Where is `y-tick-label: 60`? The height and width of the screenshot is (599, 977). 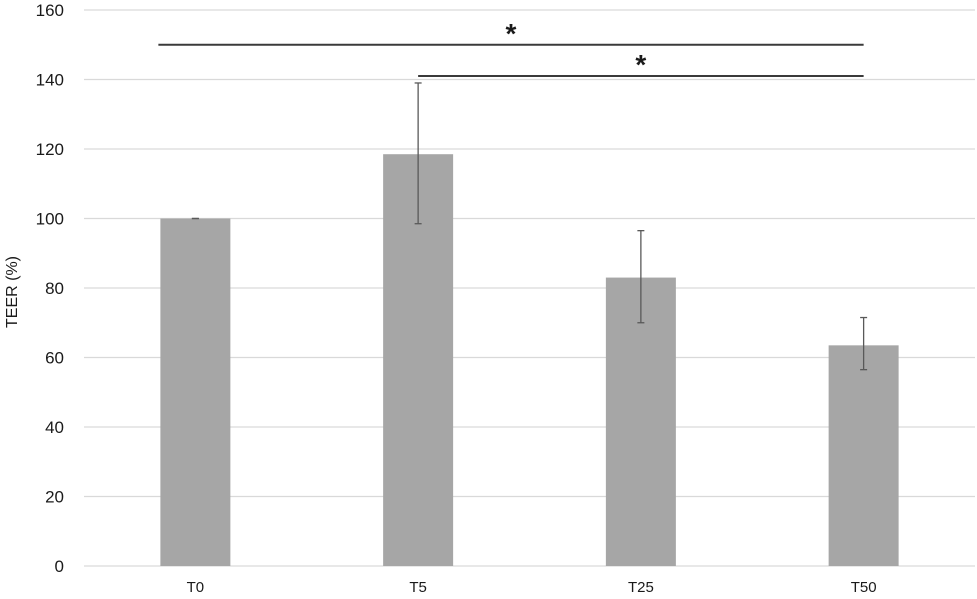
y-tick-label: 60 is located at coordinates (54, 358).